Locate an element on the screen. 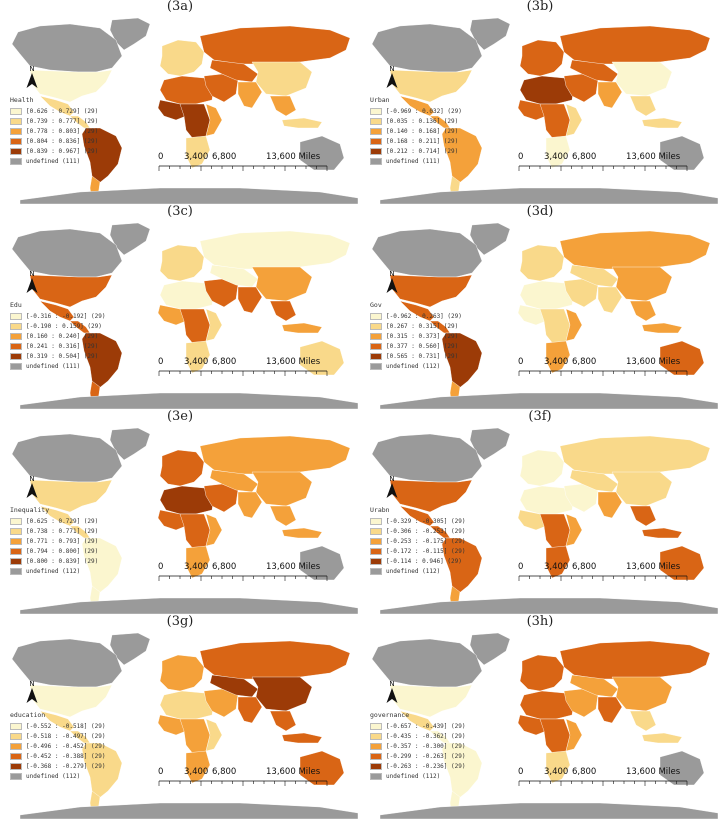 Image resolution: width=720 pixels, height=821 pixels. legend-item: [-0.657 : -0.439] (29) is located at coordinates (417, 726).